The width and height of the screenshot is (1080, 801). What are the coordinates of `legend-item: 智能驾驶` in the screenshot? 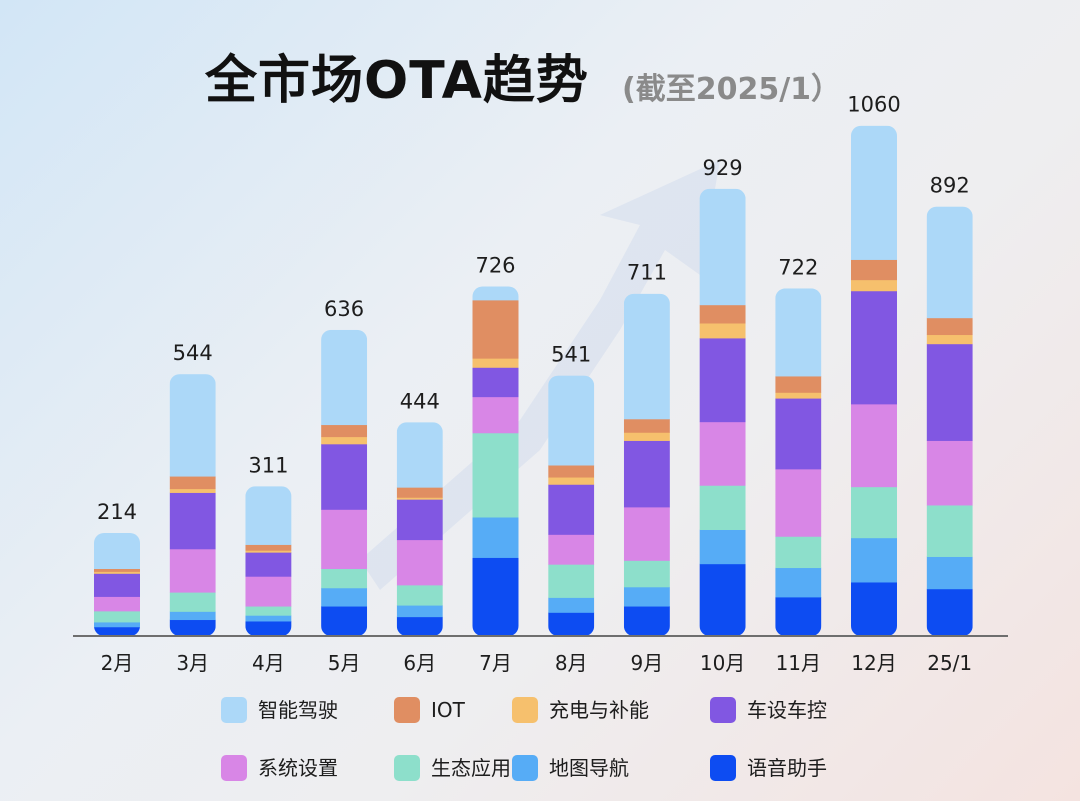 It's located at (279, 710).